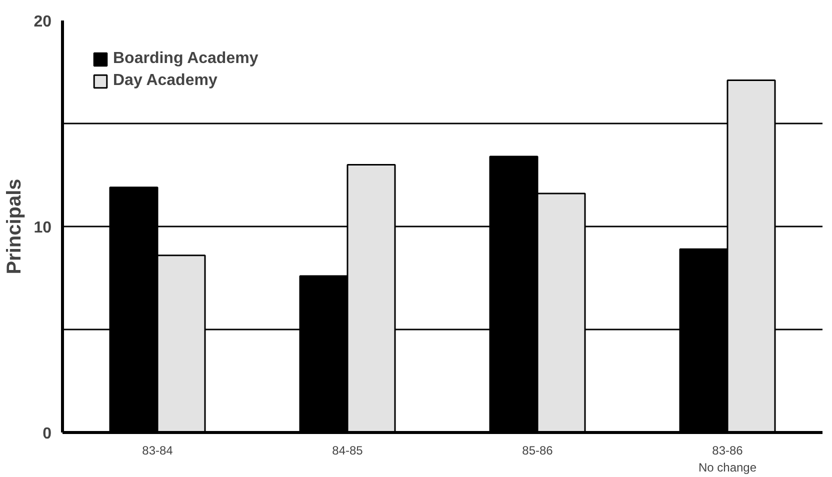  Describe the element at coordinates (538, 451) in the screenshot. I see `x-tick-label: 85-86` at that location.